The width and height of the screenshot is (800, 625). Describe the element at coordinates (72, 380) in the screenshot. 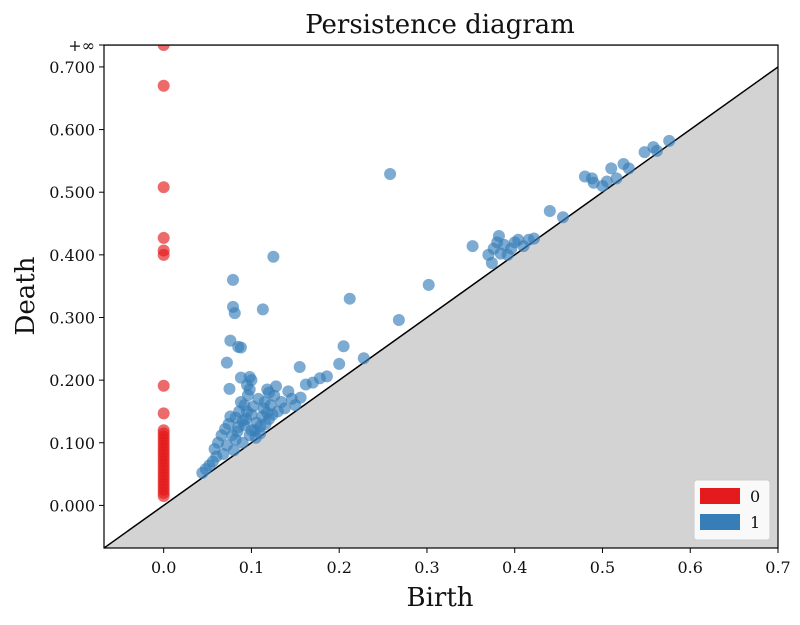

I see `y-tick-label: 0.200` at that location.